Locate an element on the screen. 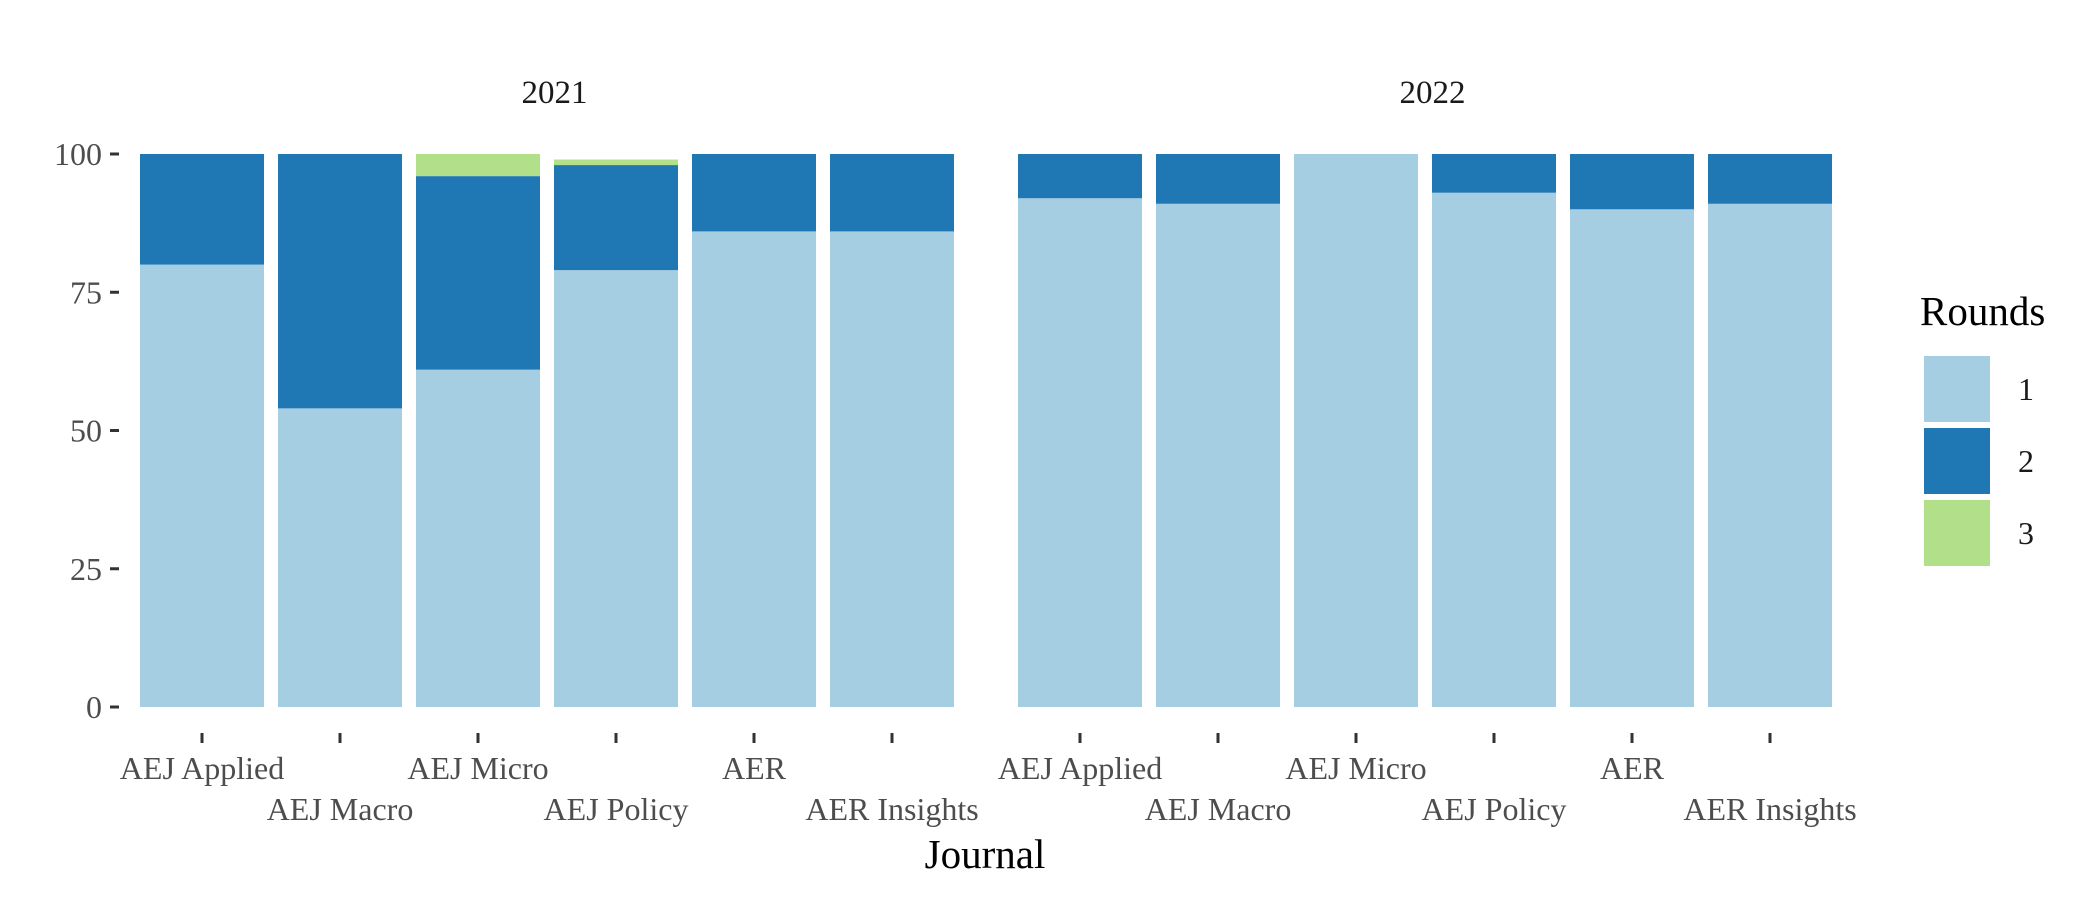  legend-label: 2 is located at coordinates (2026, 461).